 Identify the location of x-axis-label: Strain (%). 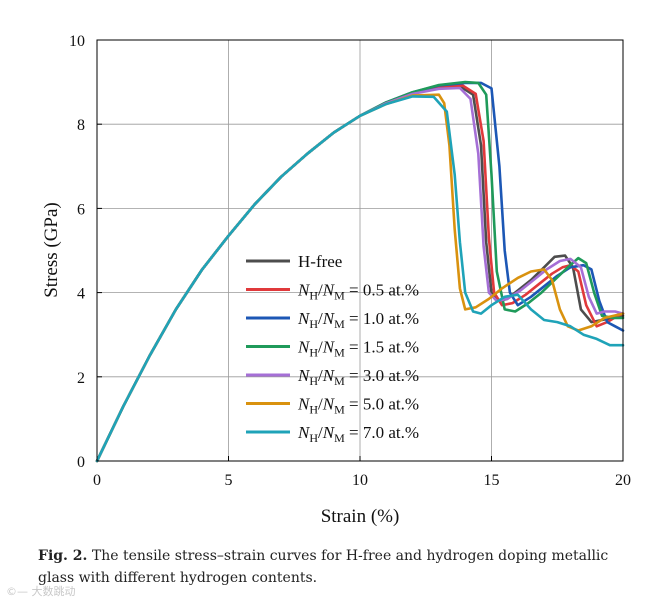
(360, 516).